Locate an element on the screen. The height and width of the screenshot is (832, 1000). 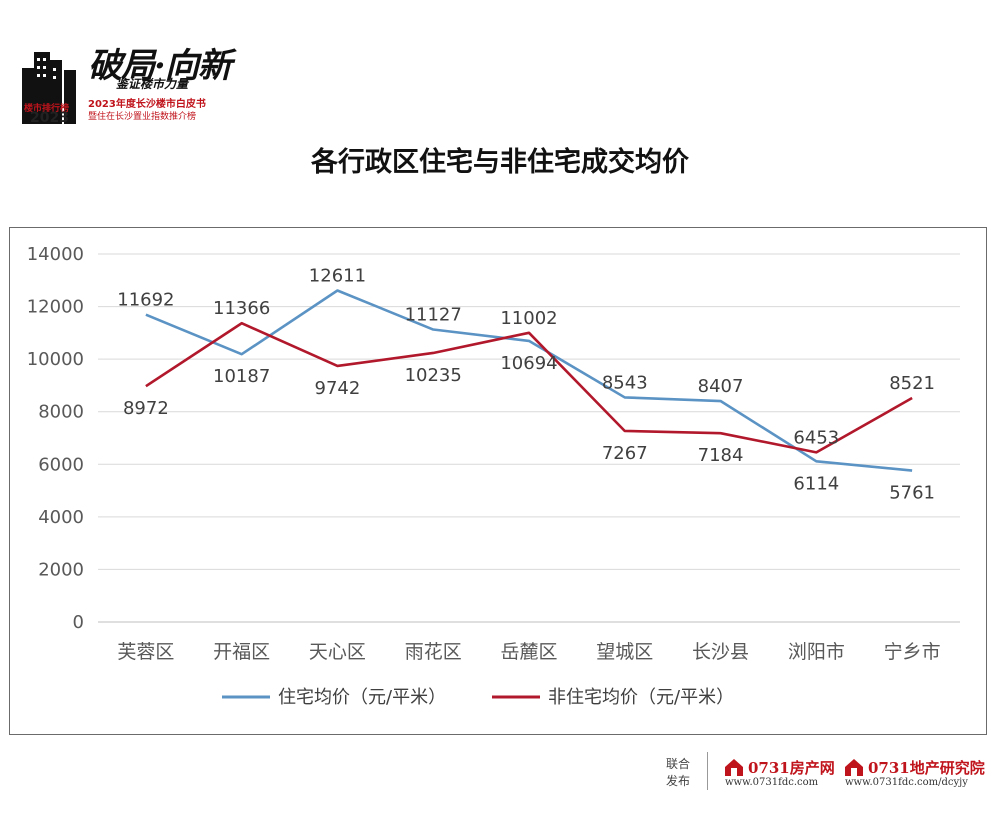
residential-data-label: 11127 is located at coordinates (433, 315).